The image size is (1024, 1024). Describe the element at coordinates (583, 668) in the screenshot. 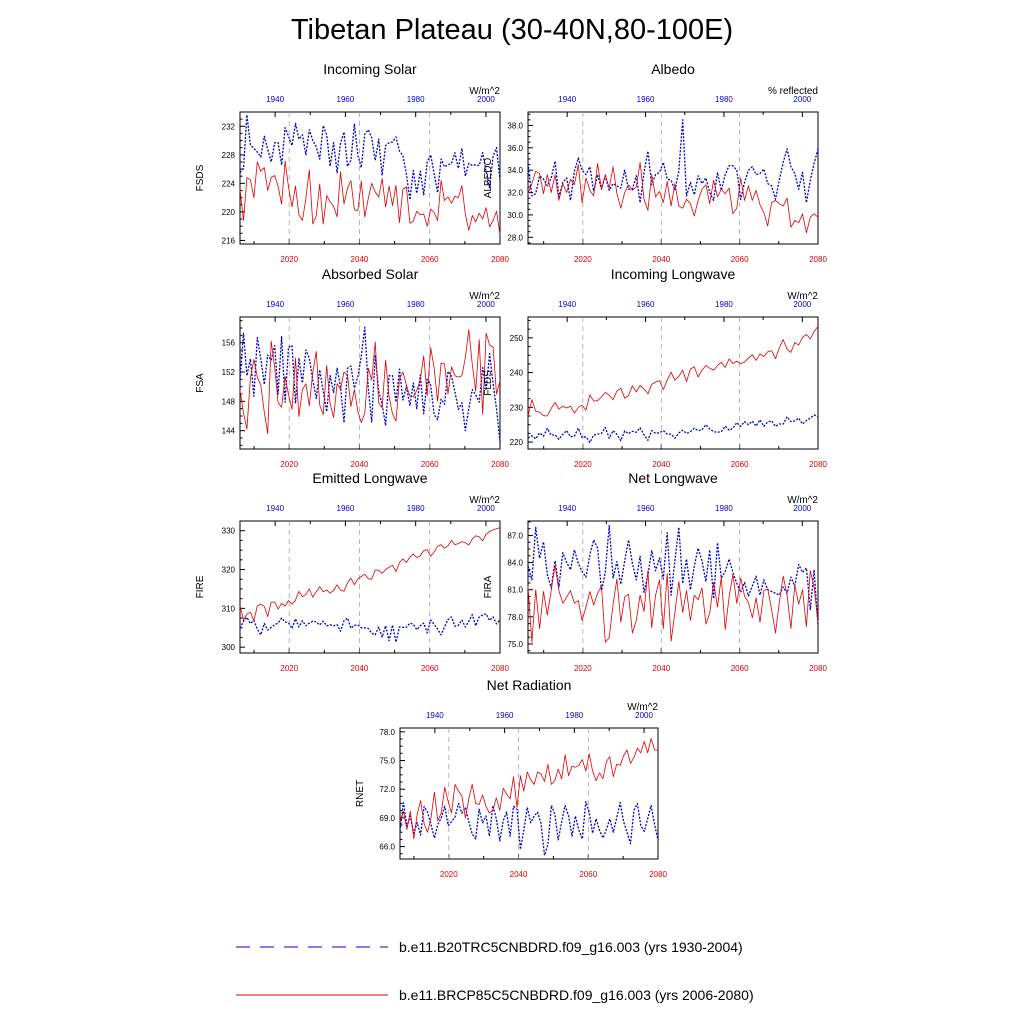

I see `net-longwave-bottom-tick-label: 2020` at that location.